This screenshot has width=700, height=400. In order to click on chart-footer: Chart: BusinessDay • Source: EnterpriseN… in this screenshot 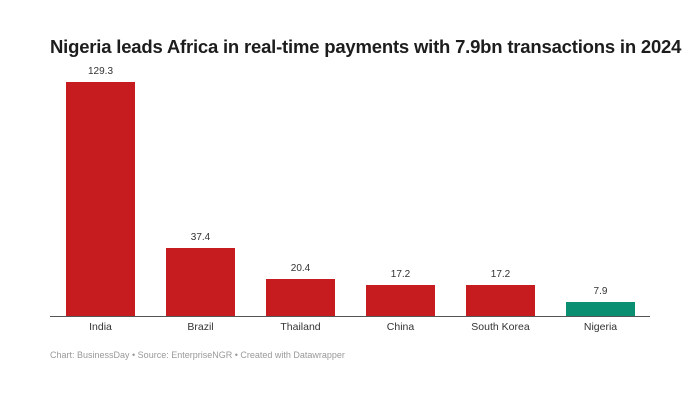, I will do `click(197, 355)`.